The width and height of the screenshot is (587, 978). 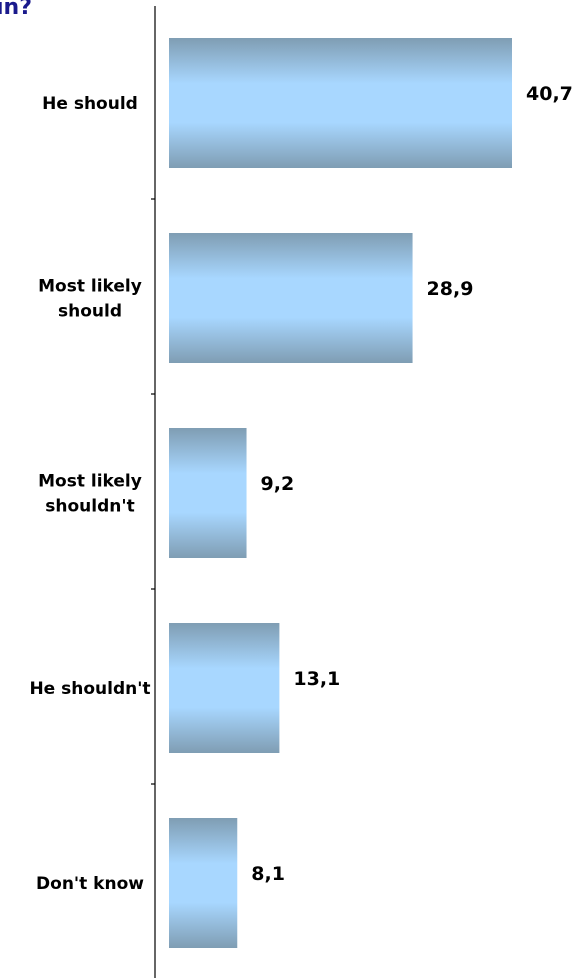 I want to click on value-label-3: 9,2, so click(x=278, y=484).